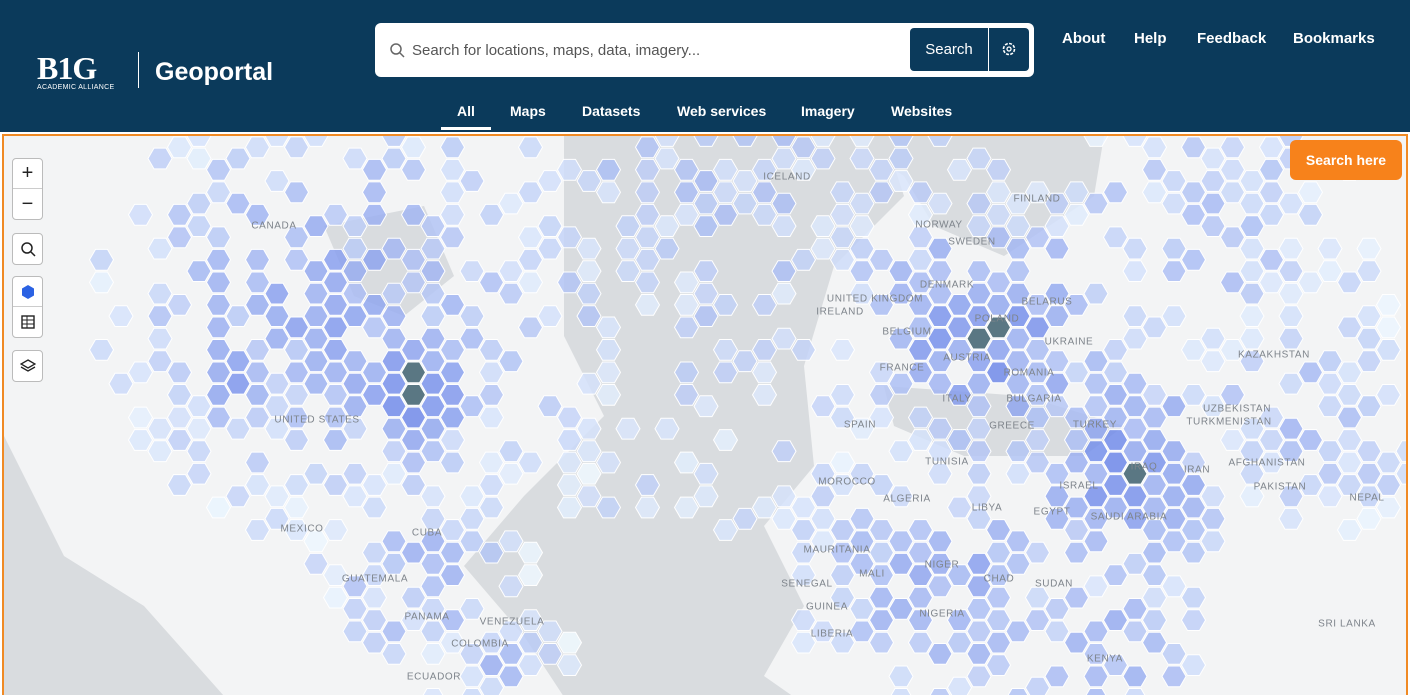 The height and width of the screenshot is (695, 1410). I want to click on tab: Imagery, so click(828, 111).